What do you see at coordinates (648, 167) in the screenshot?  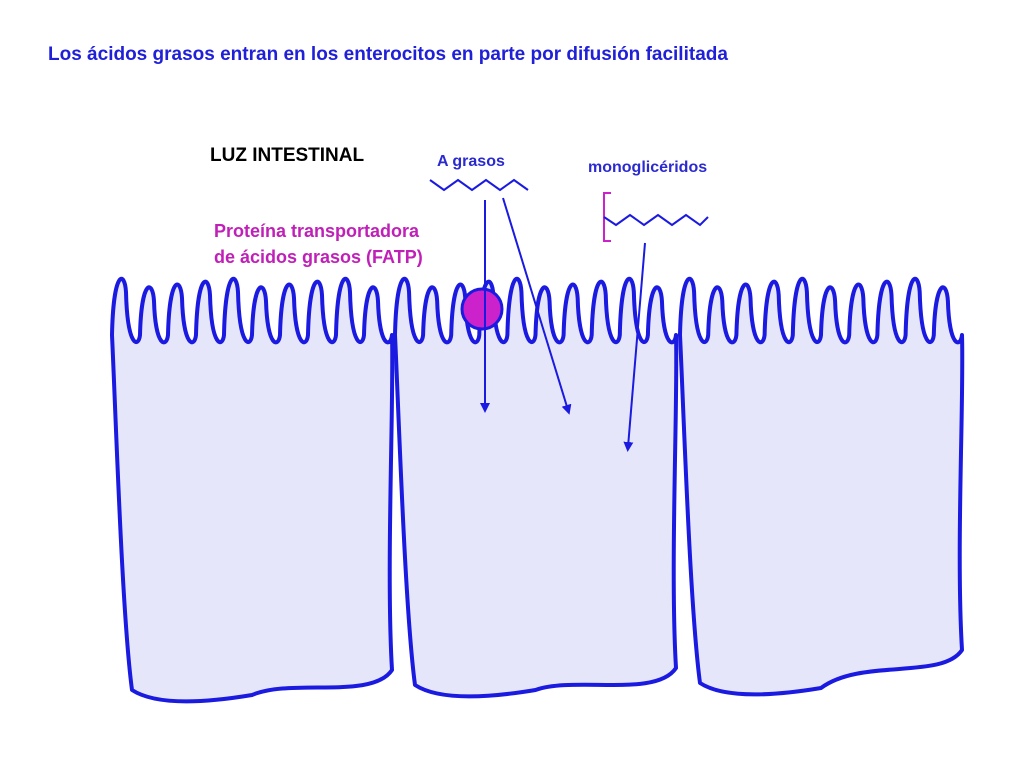 I see `monoglycerides-label: monoglicéridos` at bounding box center [648, 167].